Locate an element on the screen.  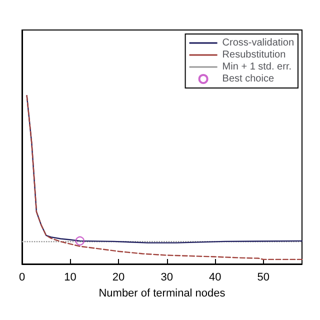
x-tick-label: 20 is located at coordinates (118, 278).